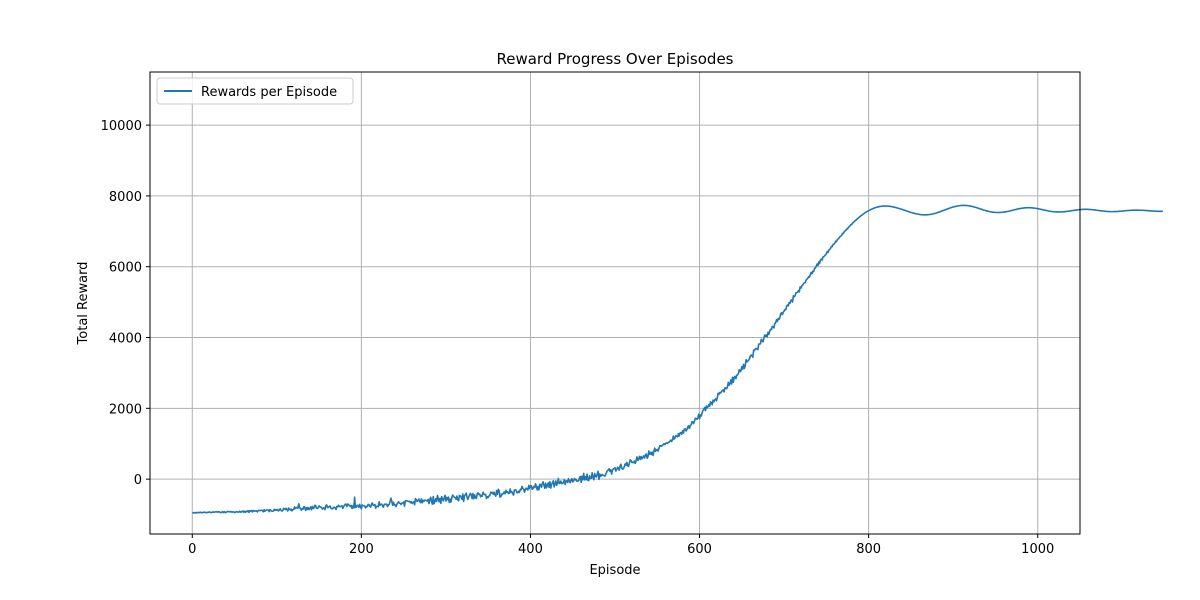 Image resolution: width=1200 pixels, height=600 pixels. I want to click on y-axis-label: Total Reward, so click(83, 304).